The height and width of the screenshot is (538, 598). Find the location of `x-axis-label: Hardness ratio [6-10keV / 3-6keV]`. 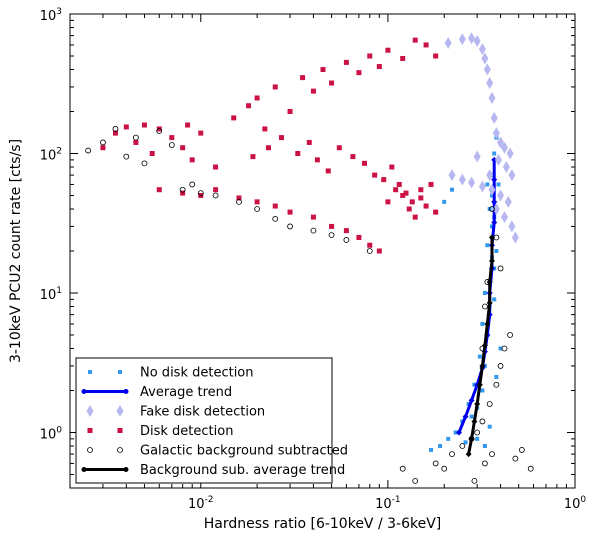

x-axis-label: Hardness ratio [6-10keV / 3-6keV] is located at coordinates (323, 524).